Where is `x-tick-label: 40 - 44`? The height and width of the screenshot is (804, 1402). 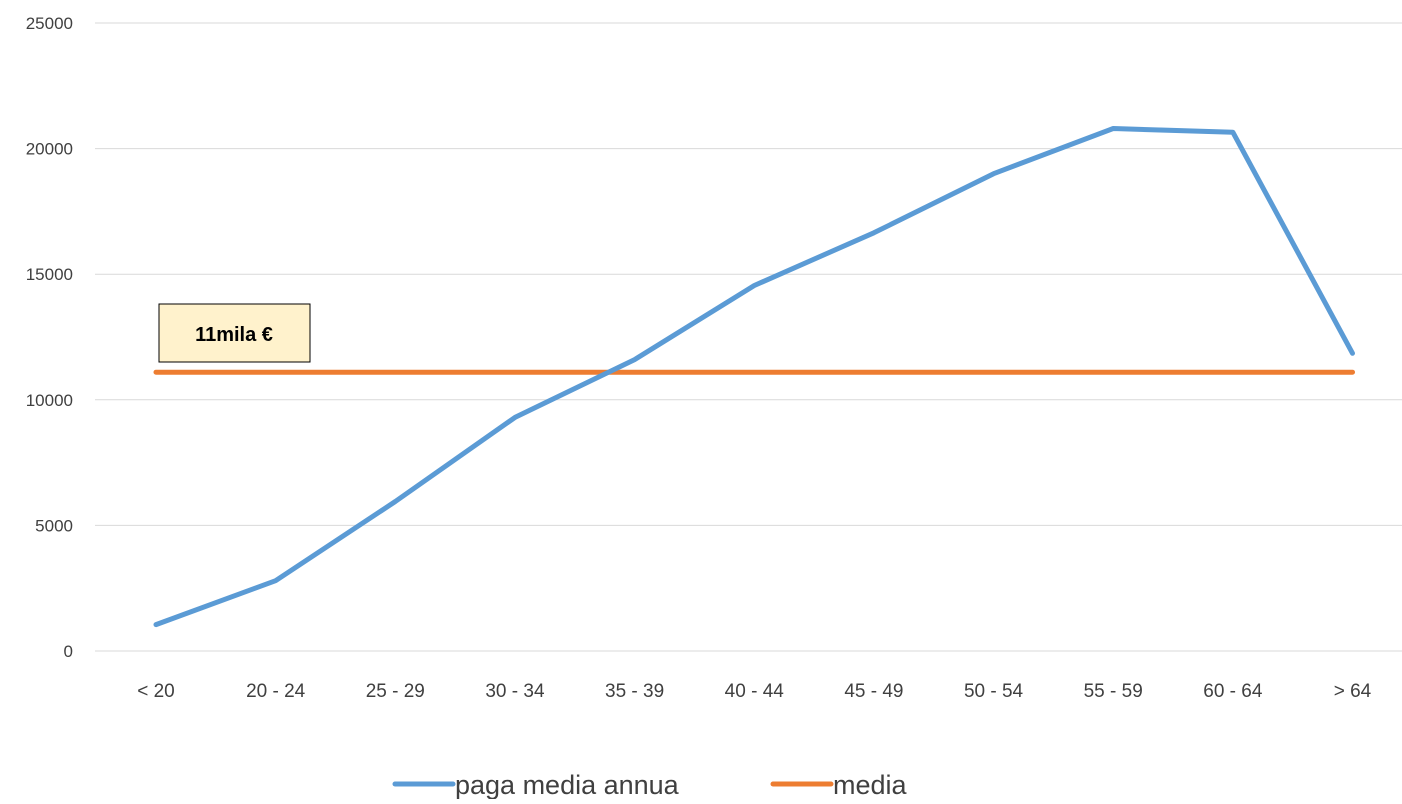
x-tick-label: 40 - 44 is located at coordinates (755, 691).